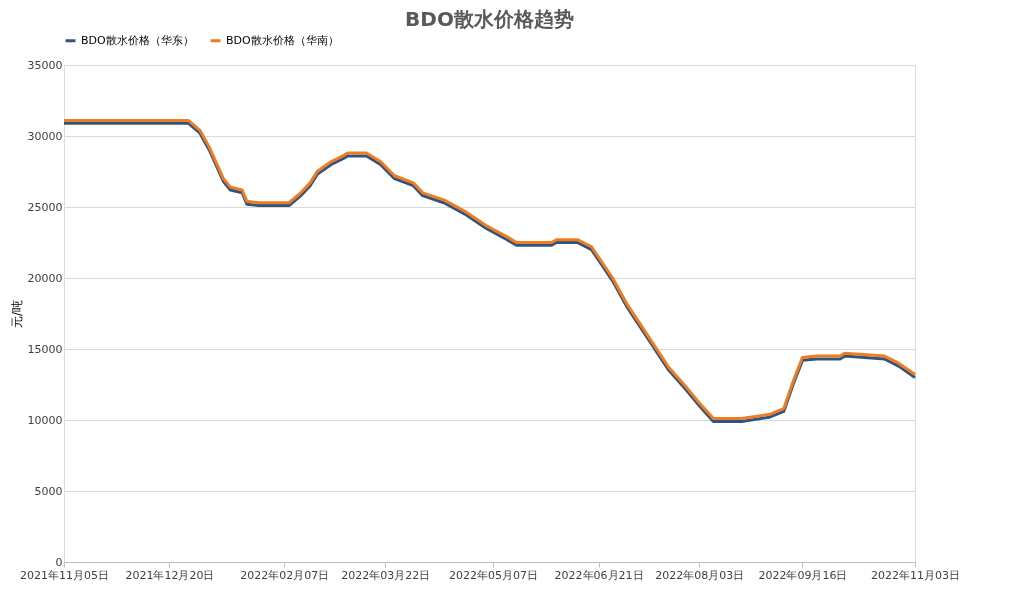  What do you see at coordinates (45, 207) in the screenshot?
I see `y-tick-label: 25000` at bounding box center [45, 207].